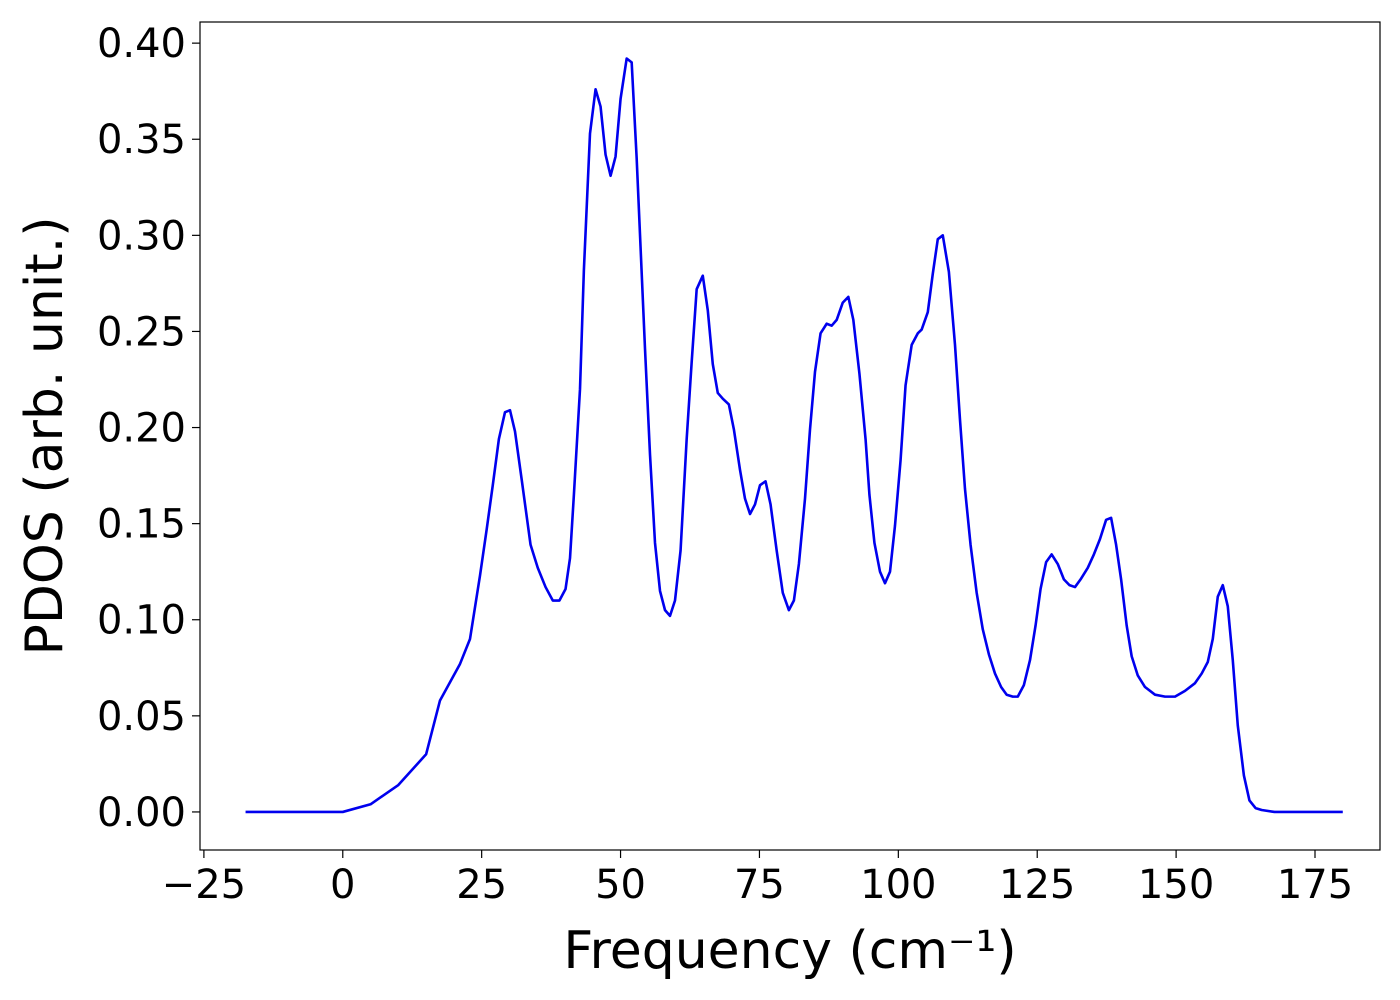 This screenshot has width=1400, height=1000. What do you see at coordinates (45, 435) in the screenshot?
I see `y-axis-label: PDOS (arb. unit.)` at bounding box center [45, 435].